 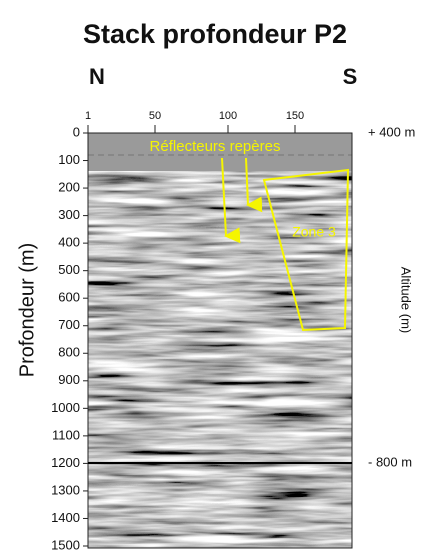 I want to click on depth-tick-label: 300, so click(x=69, y=214).